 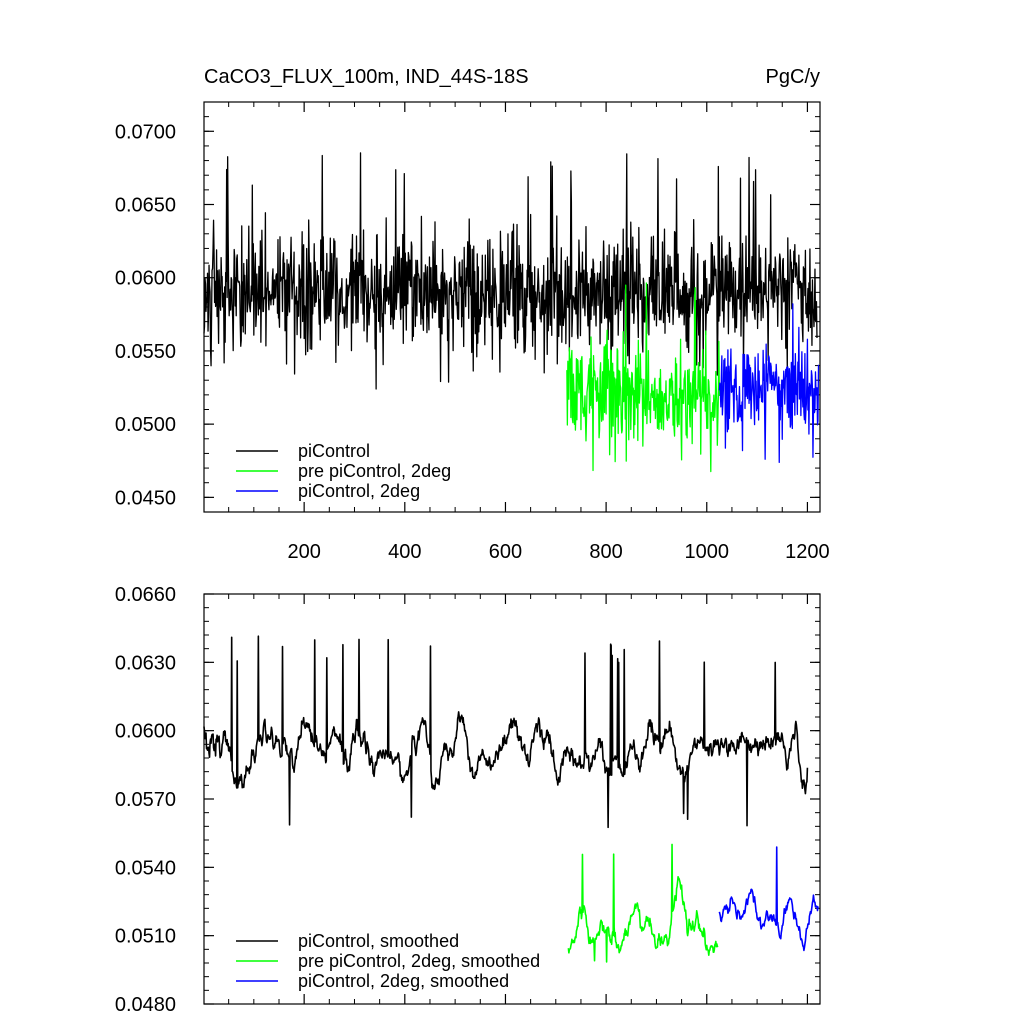 I want to click on top-xtick-label: 1000, so click(x=707, y=552).